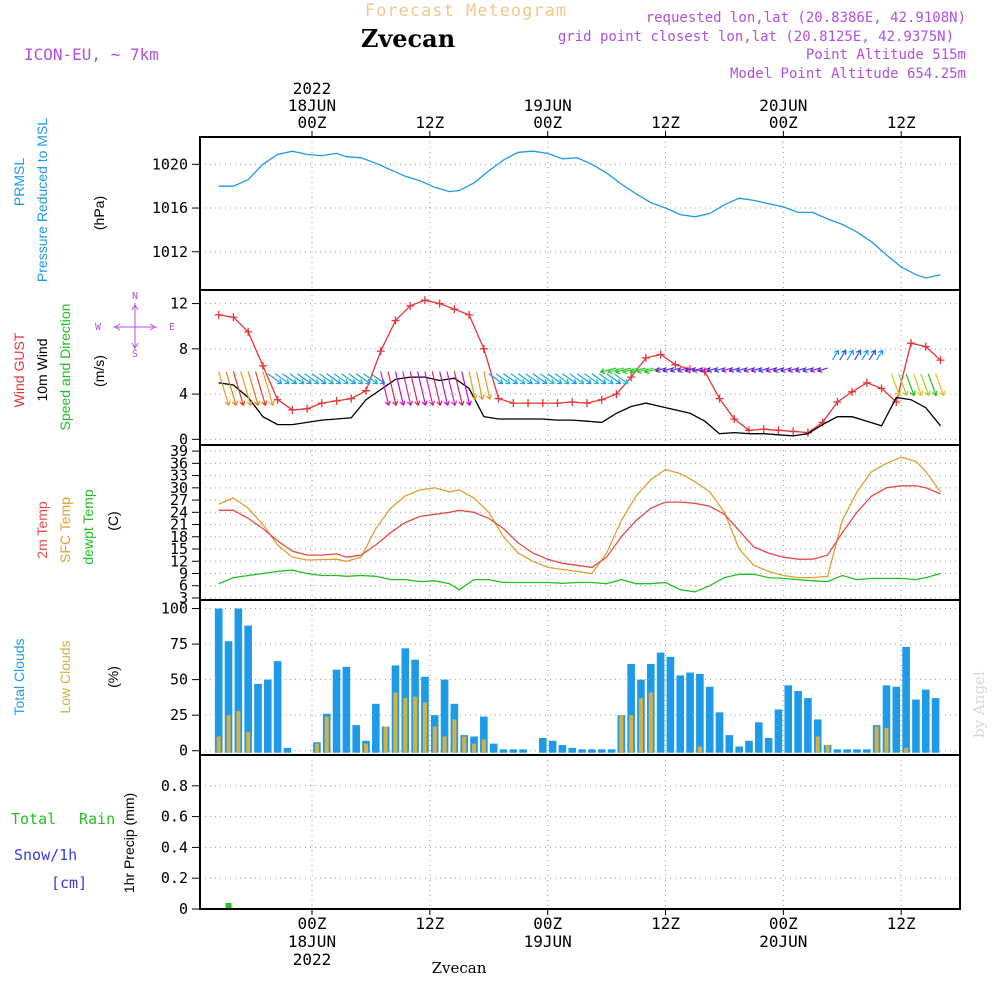  What do you see at coordinates (783, 122) in the screenshot?
I see `time-label-top: 00Z` at bounding box center [783, 122].